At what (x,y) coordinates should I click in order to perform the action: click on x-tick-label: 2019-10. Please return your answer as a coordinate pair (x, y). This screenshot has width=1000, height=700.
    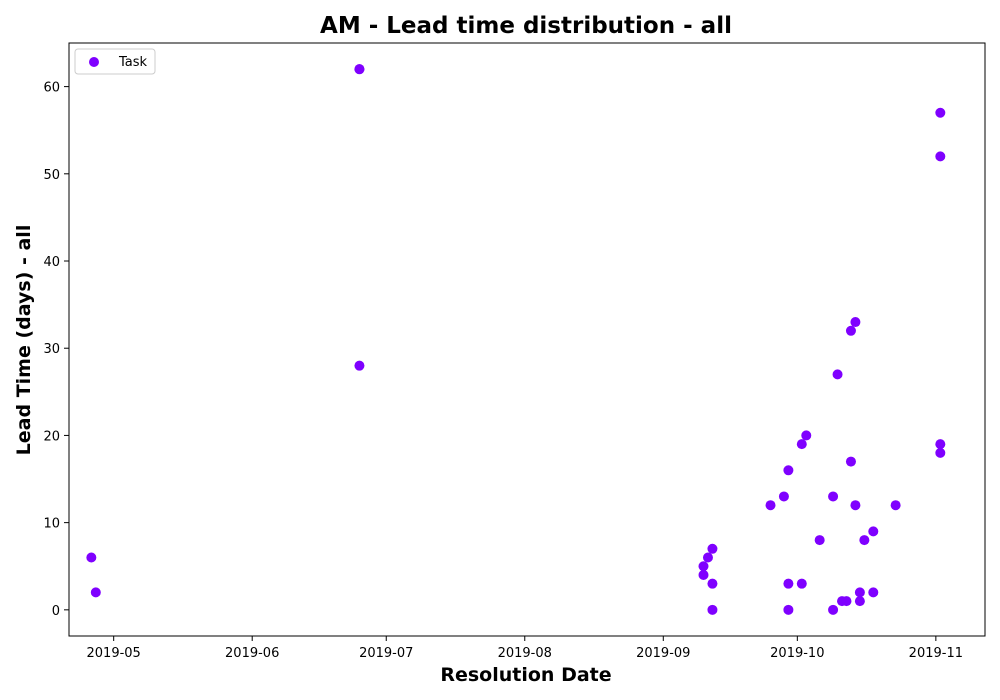
    Looking at the image, I should click on (797, 653).